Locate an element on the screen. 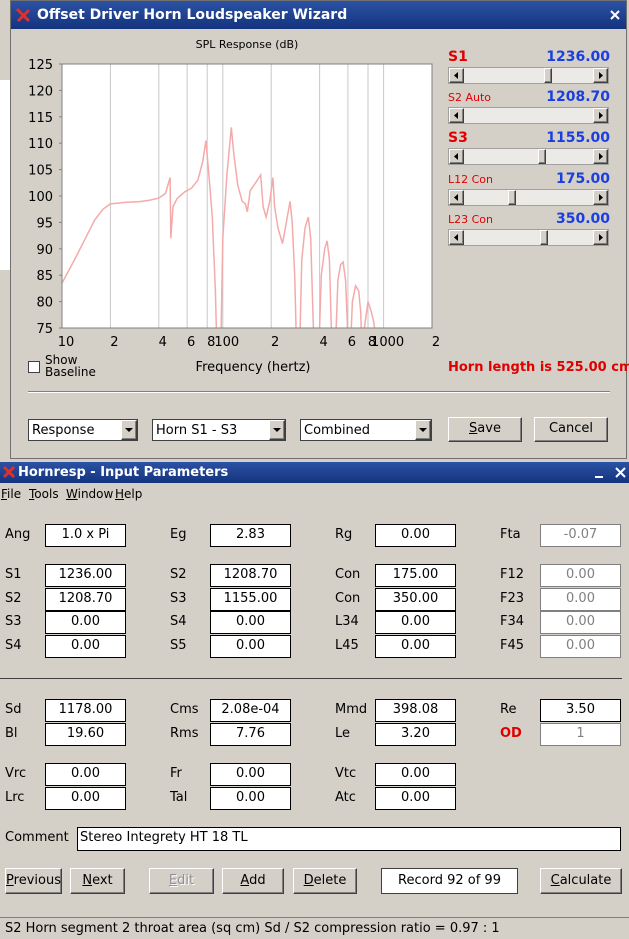 The image size is (629, 939). wizard-button: Save is located at coordinates (485, 429).